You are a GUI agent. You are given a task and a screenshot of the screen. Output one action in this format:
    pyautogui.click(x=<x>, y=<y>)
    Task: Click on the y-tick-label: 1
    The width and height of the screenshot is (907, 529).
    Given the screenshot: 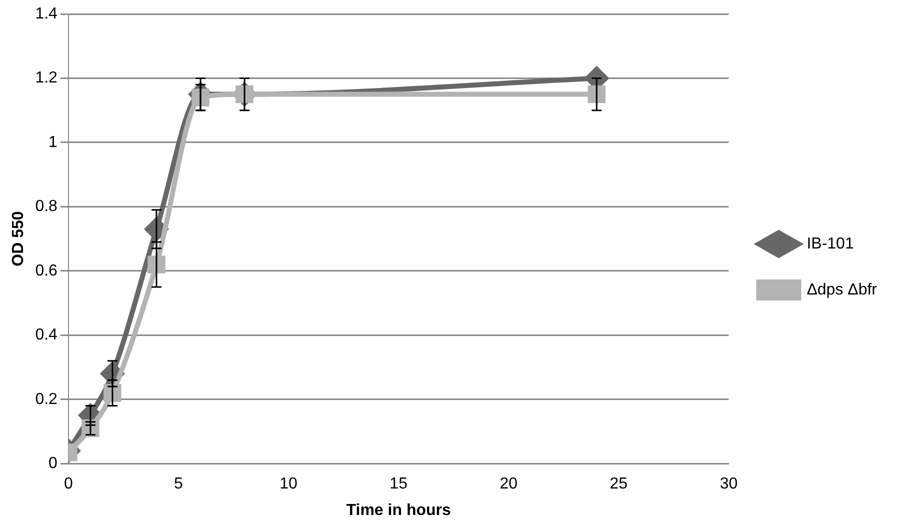 What is the action you would take?
    pyautogui.click(x=53, y=142)
    